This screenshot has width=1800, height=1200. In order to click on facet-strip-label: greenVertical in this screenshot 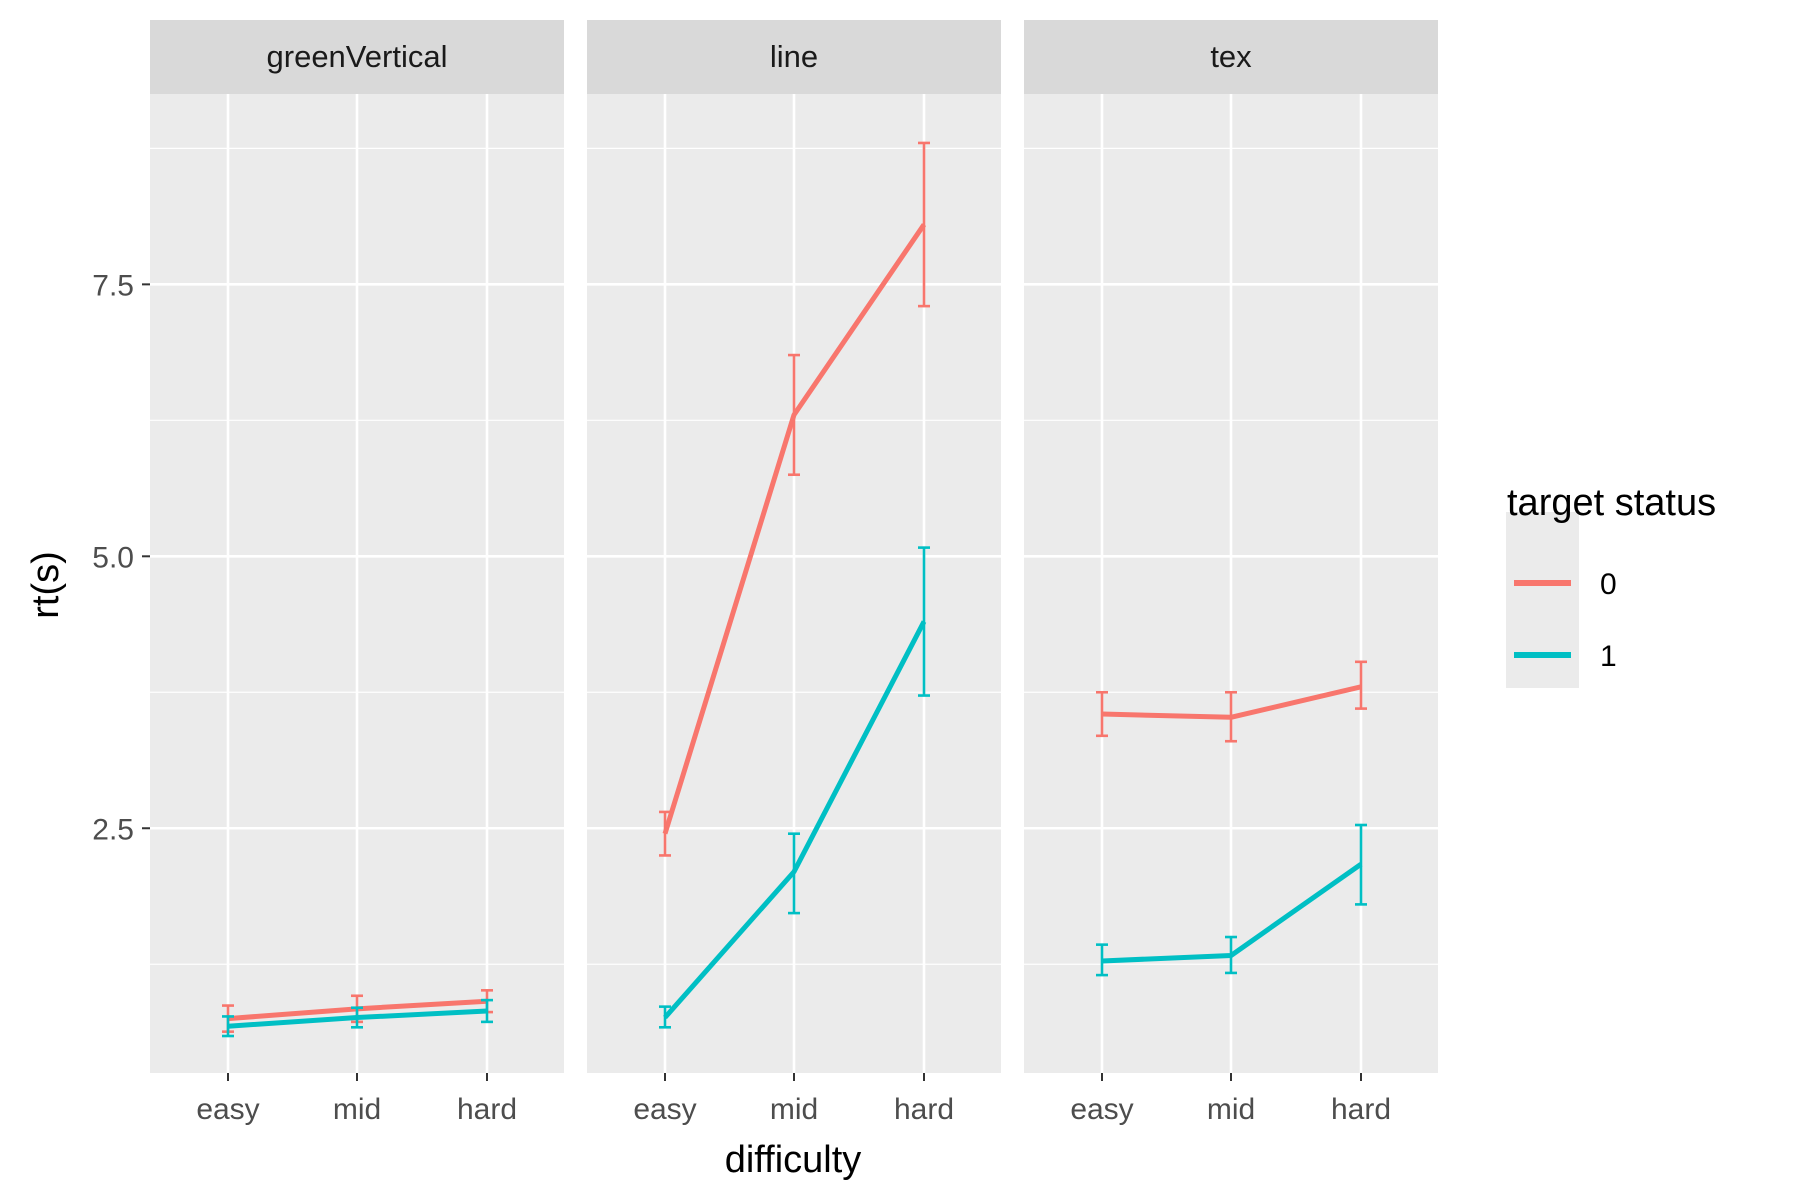, I will do `click(357, 56)`.